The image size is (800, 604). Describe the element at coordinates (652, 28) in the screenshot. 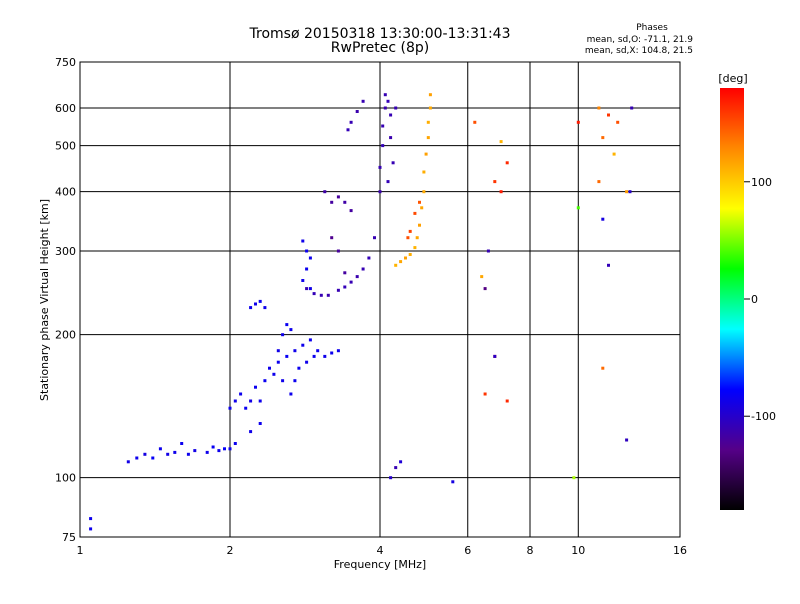

I see `phases-heading: Phases` at that location.